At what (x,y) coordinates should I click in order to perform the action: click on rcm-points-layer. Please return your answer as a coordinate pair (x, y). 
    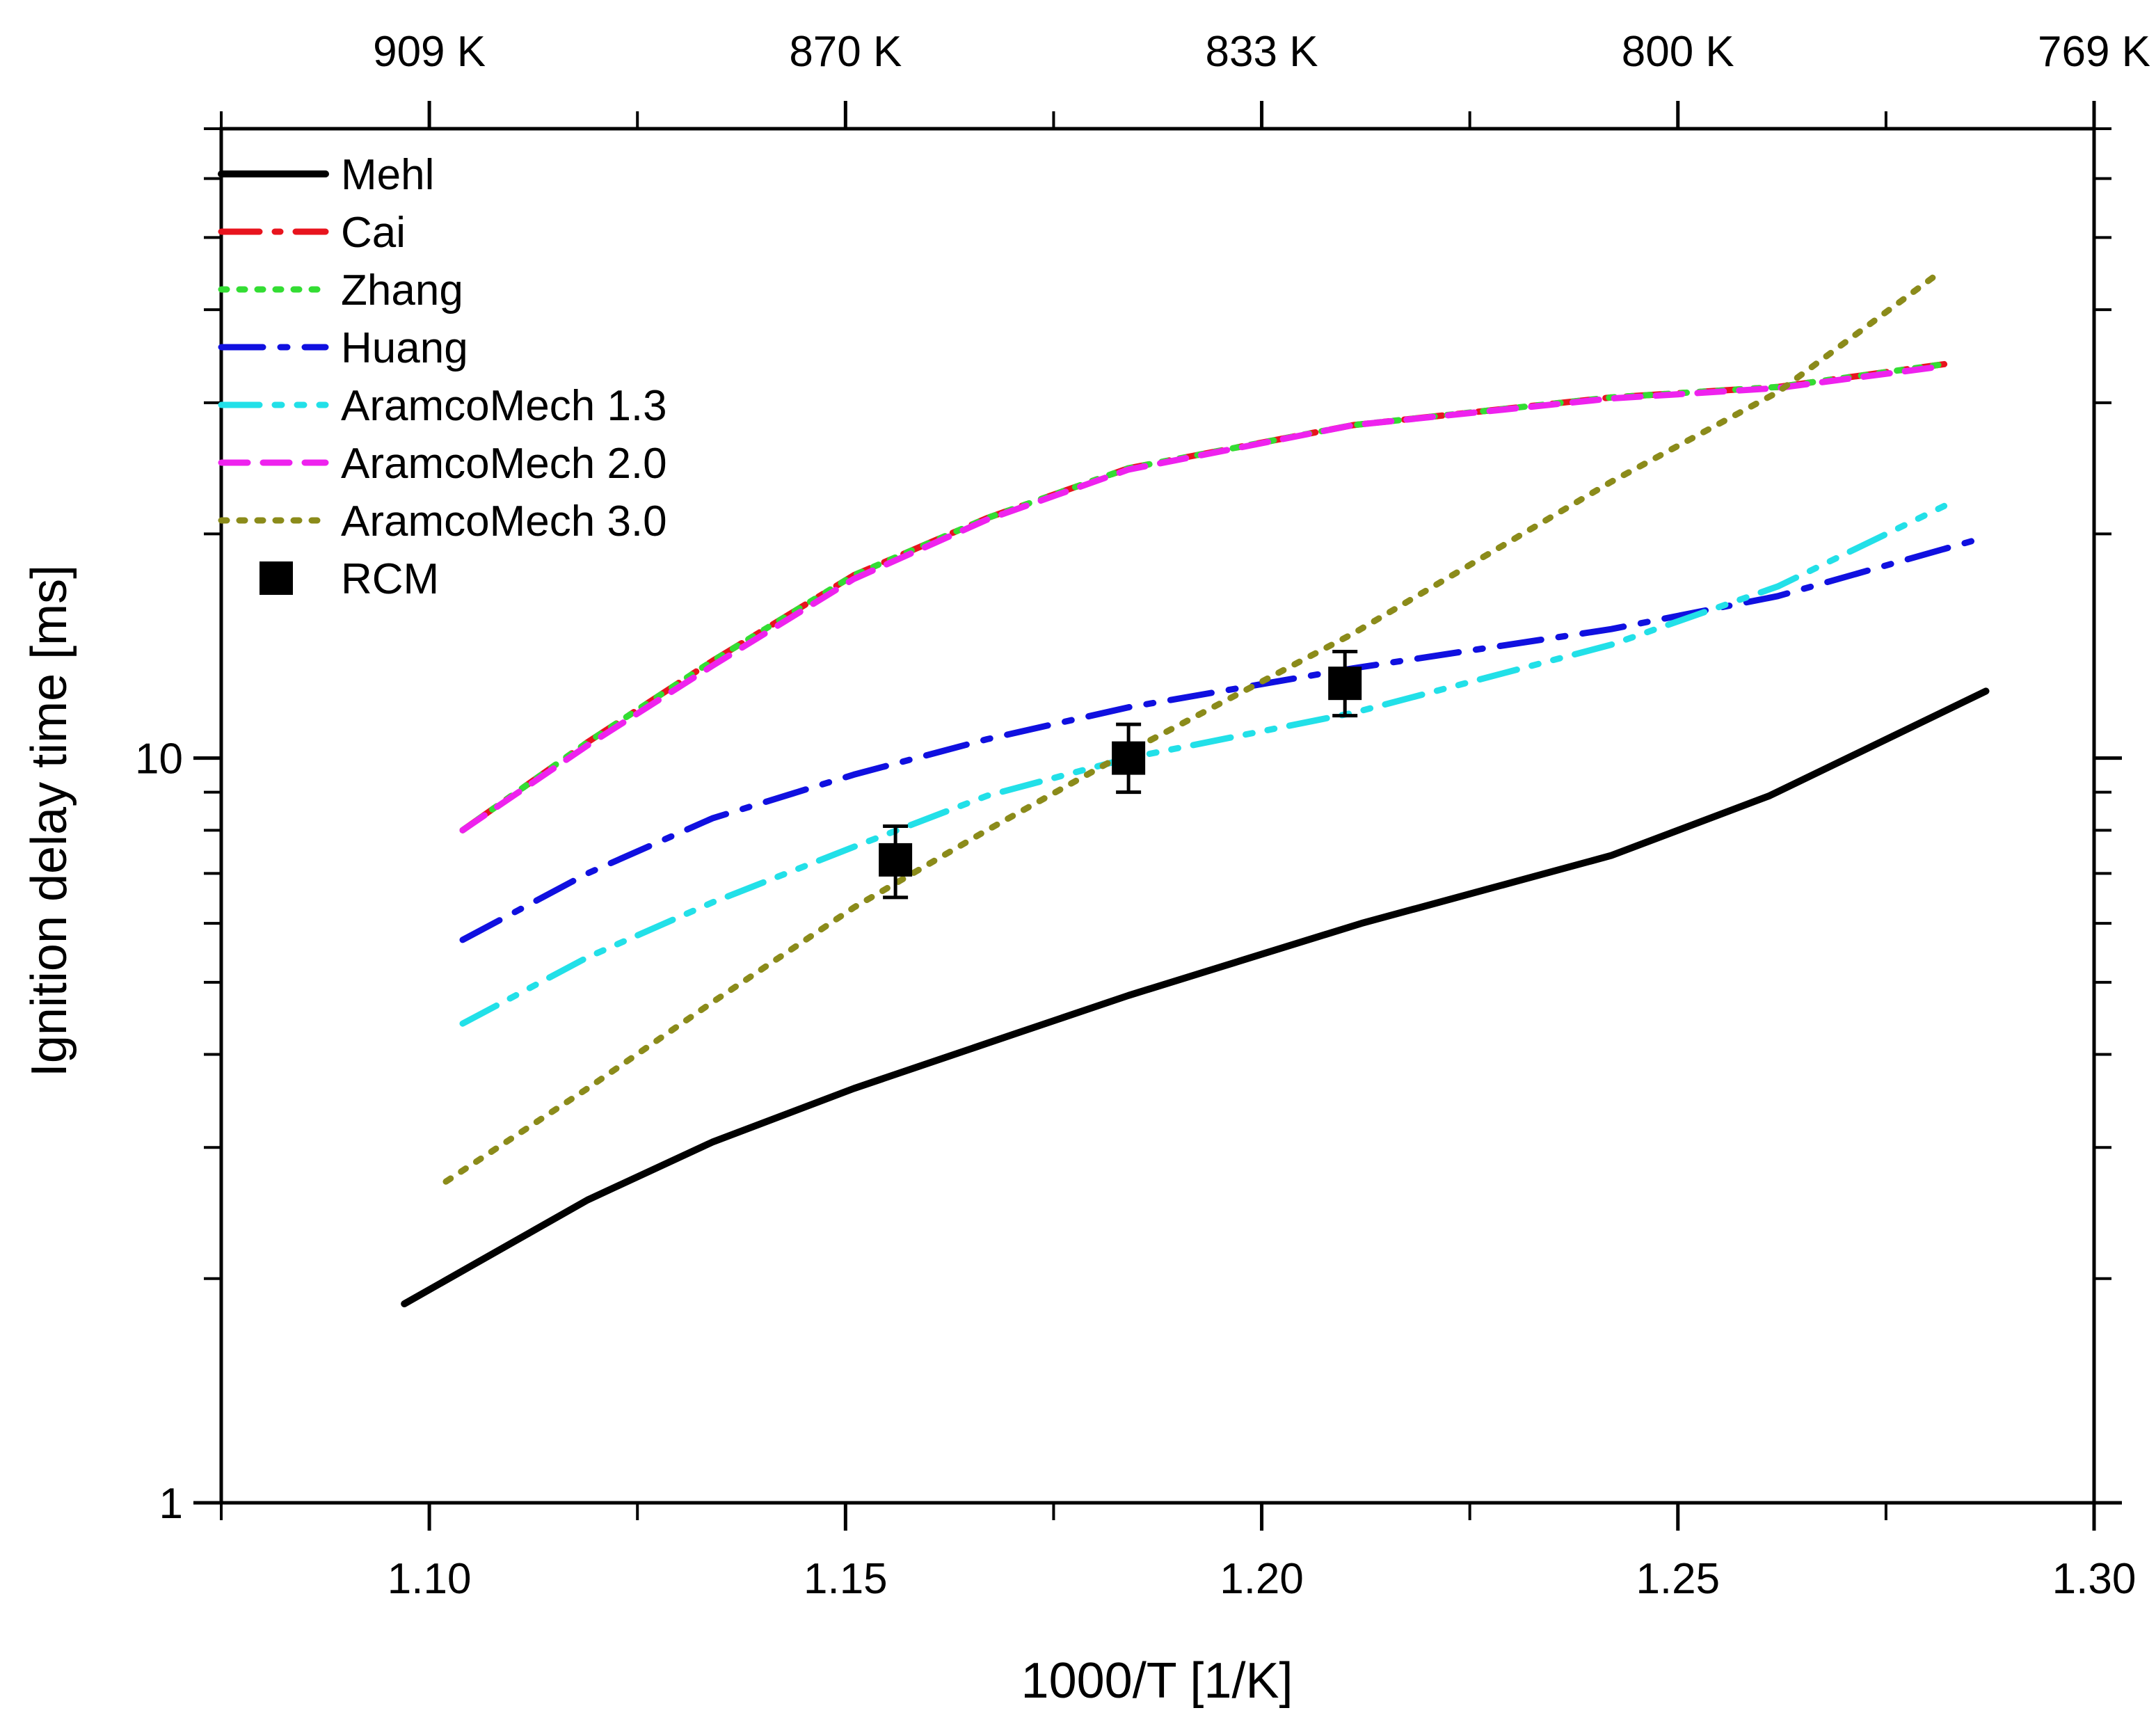
    Looking at the image, I should click on (1120, 775).